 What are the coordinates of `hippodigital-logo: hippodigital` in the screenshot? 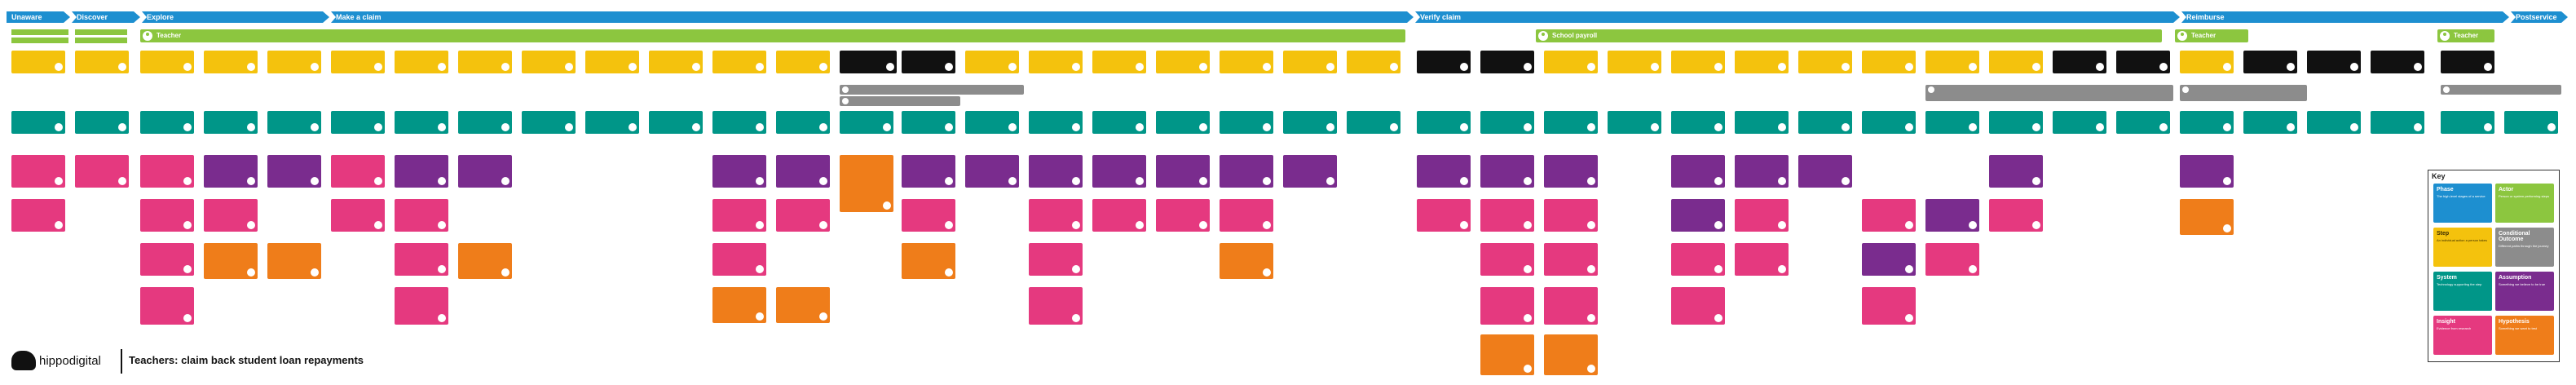 It's located at (92, 361).